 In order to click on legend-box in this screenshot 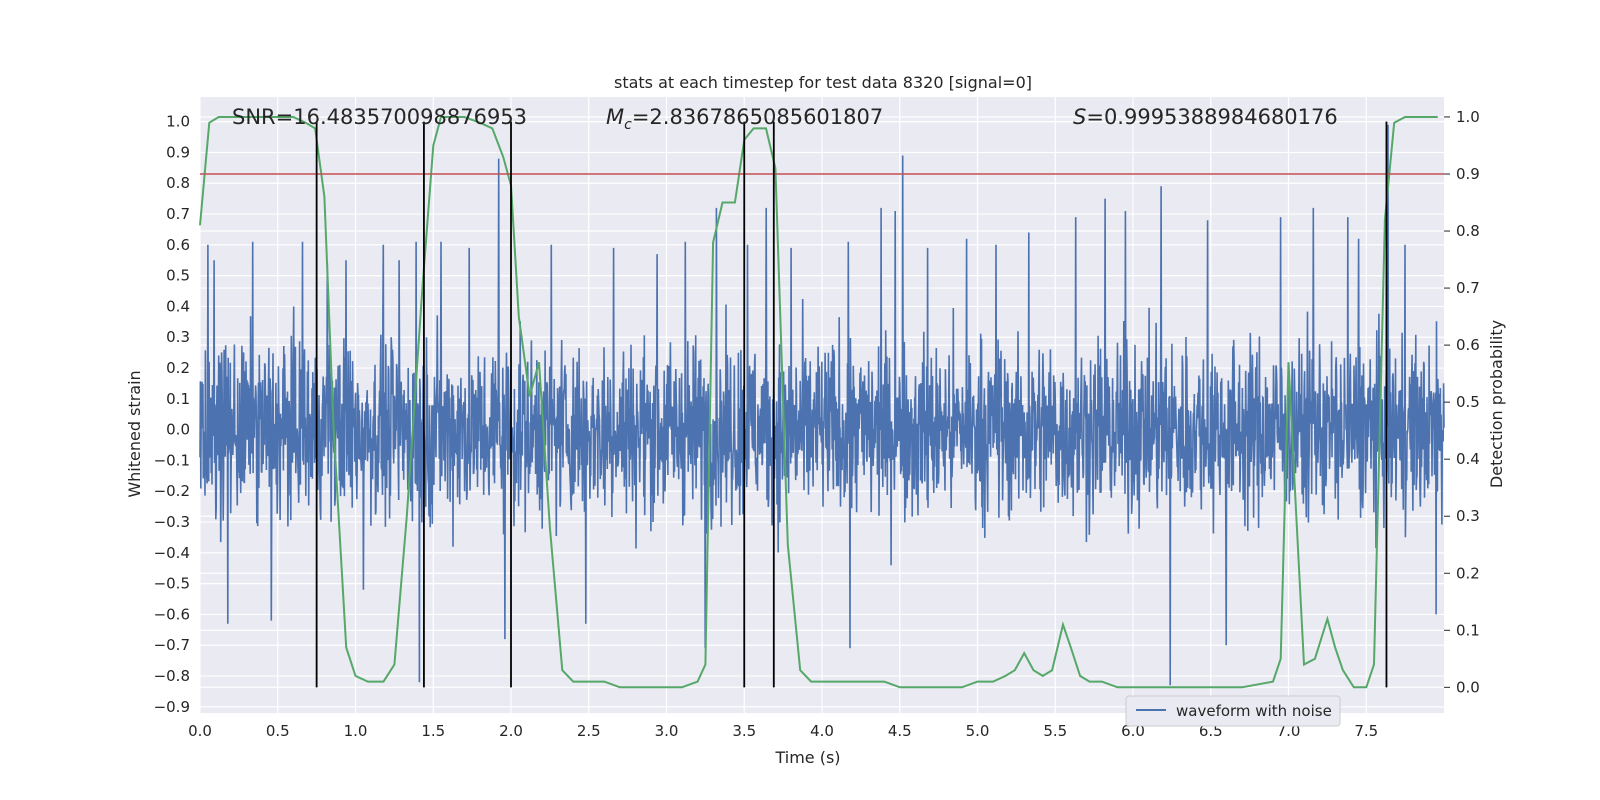, I will do `click(1233, 711)`.